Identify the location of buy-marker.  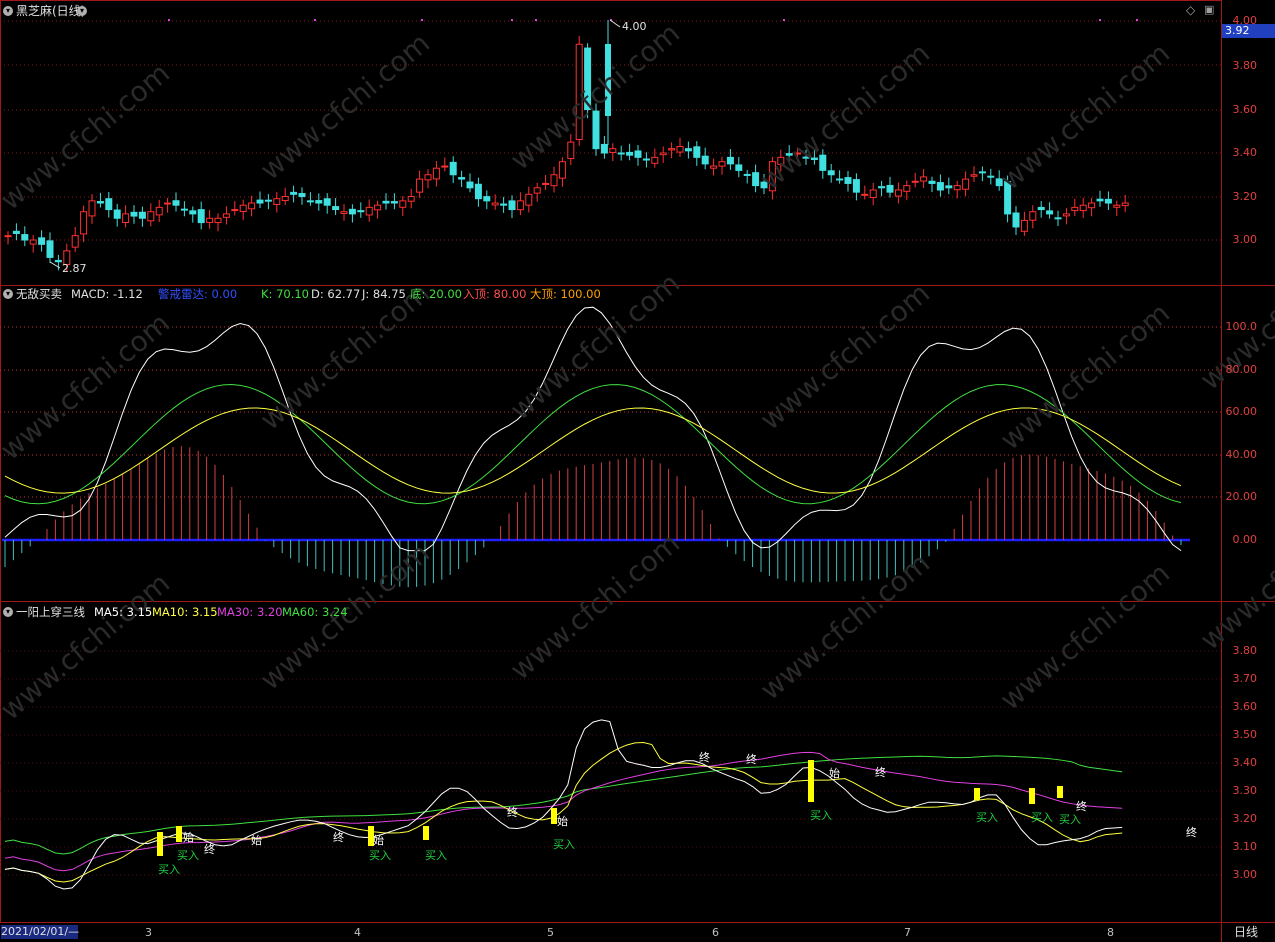
(977, 794).